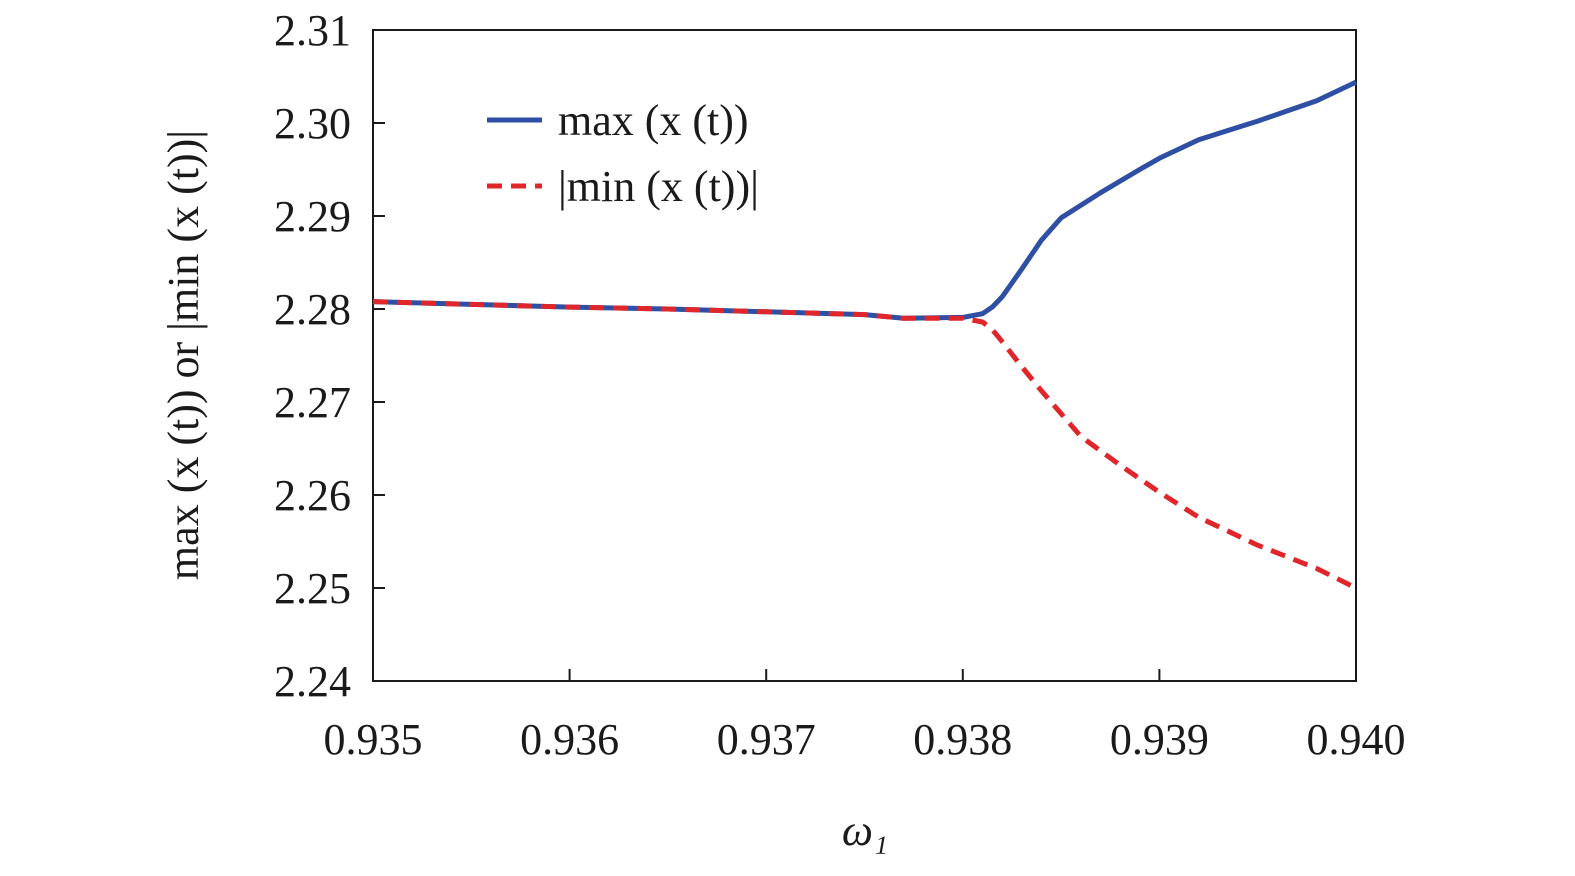  Describe the element at coordinates (312, 123) in the screenshot. I see `y-tick-label: 2.30` at that location.